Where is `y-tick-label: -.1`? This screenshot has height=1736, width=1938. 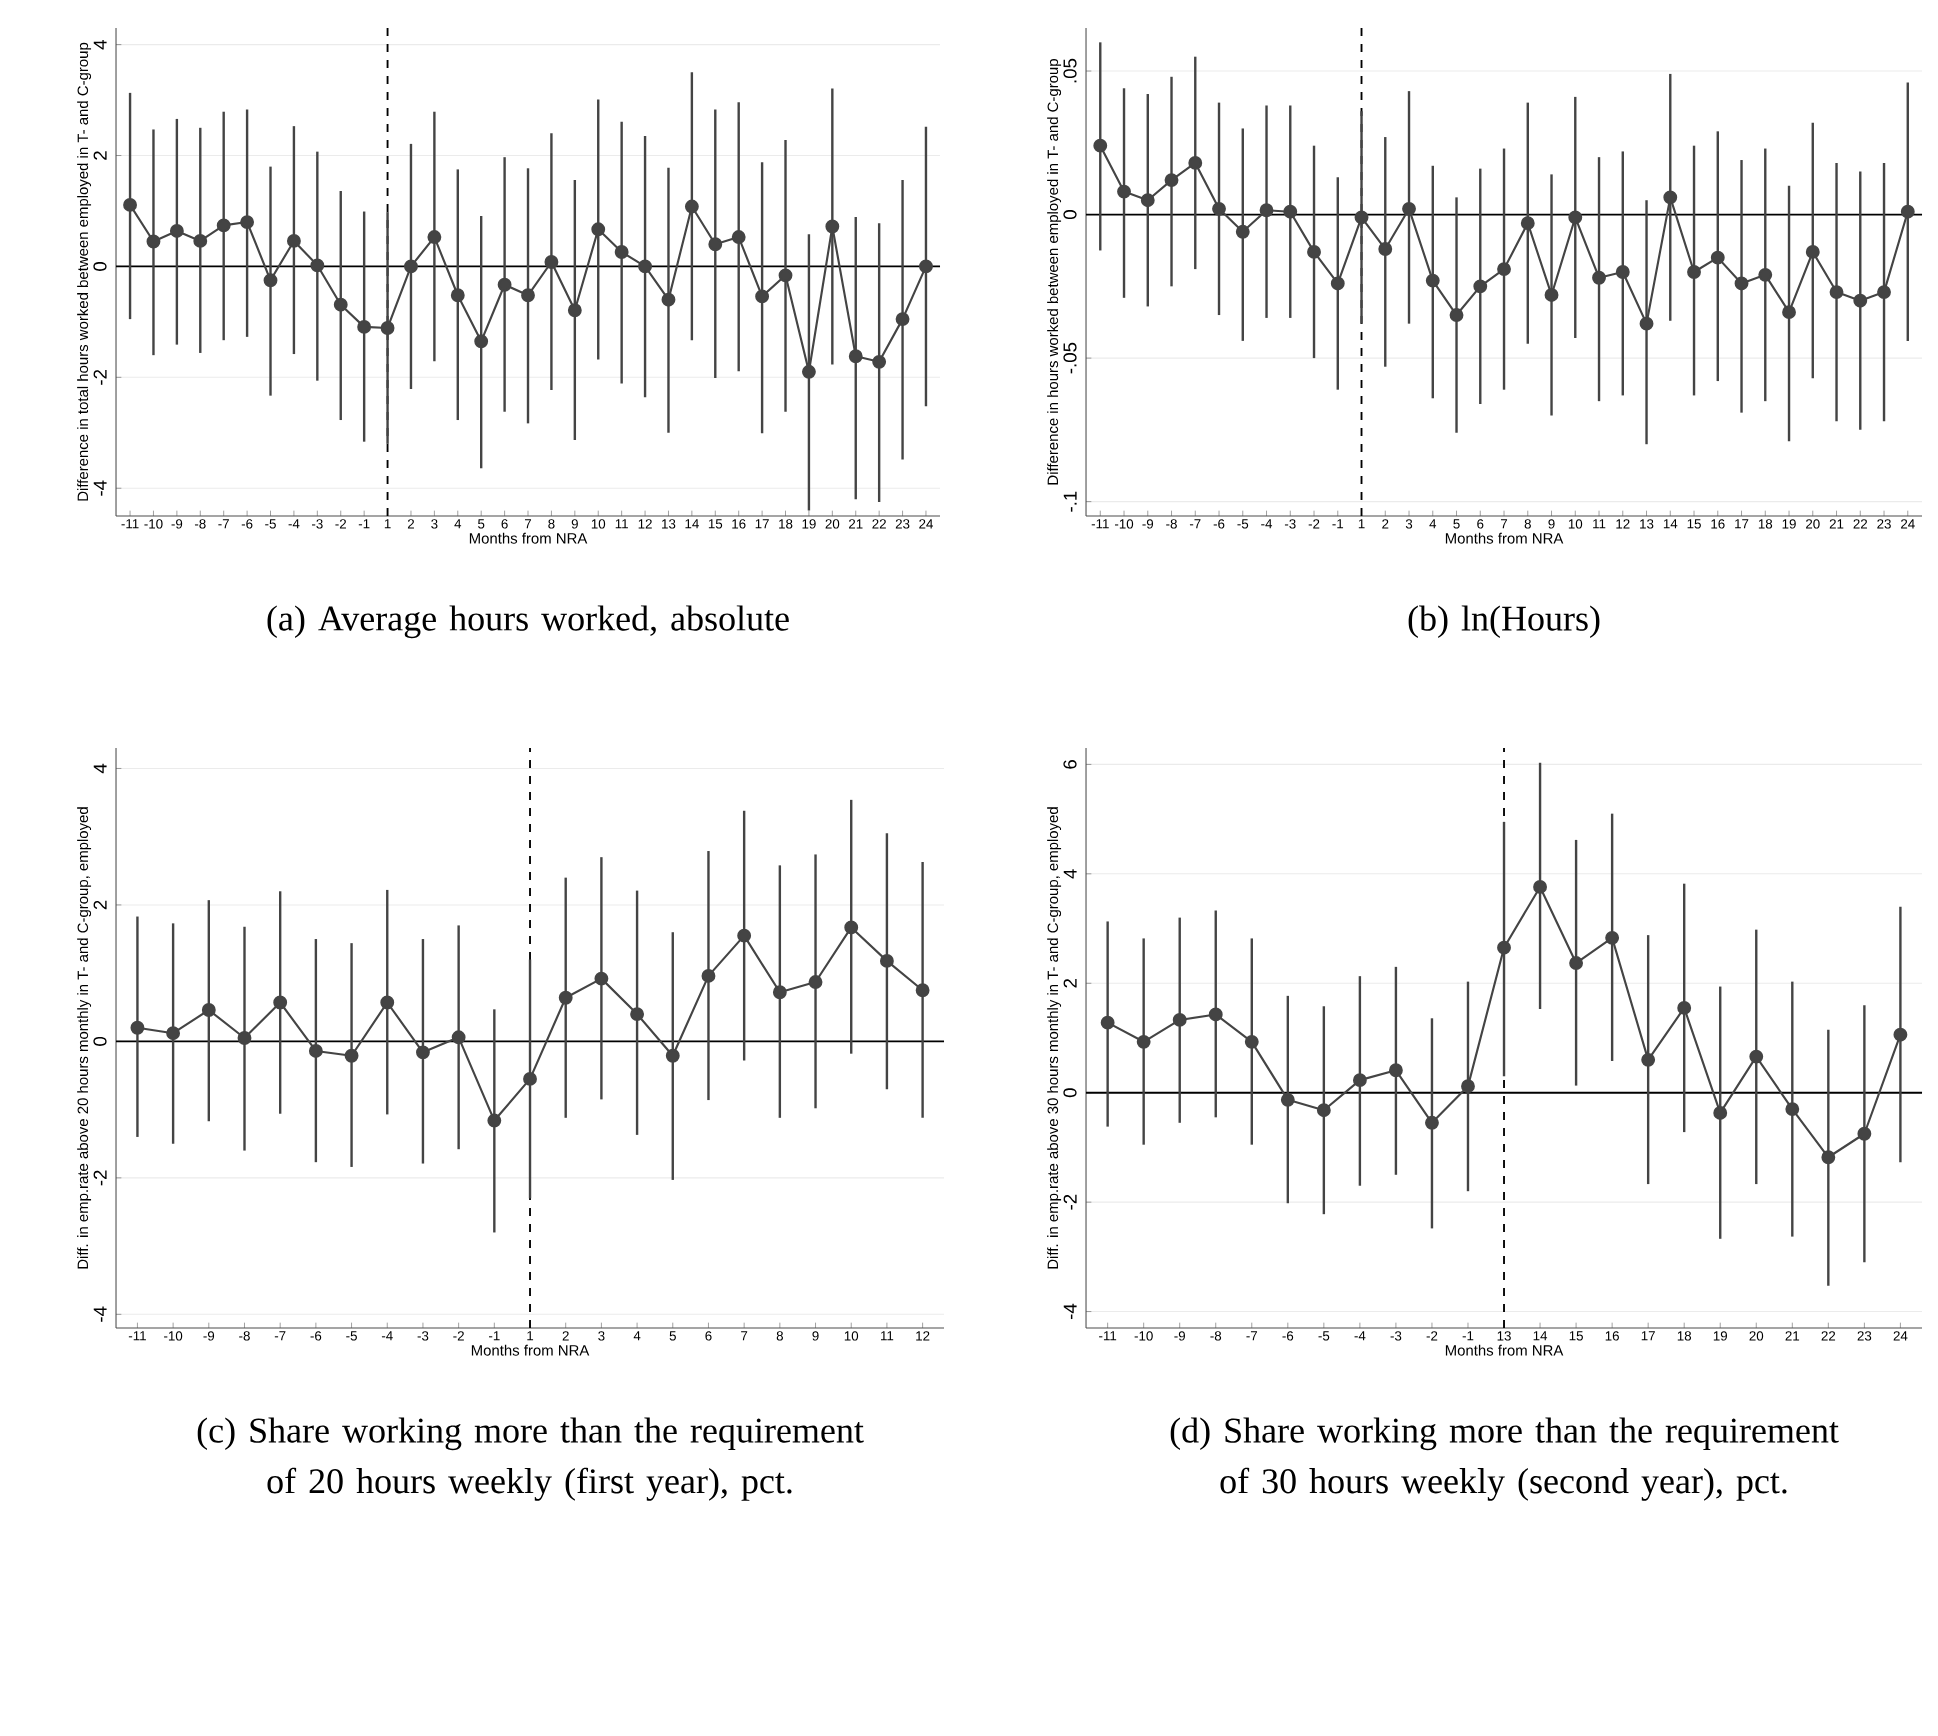
y-tick-label: -.1 is located at coordinates (1070, 501).